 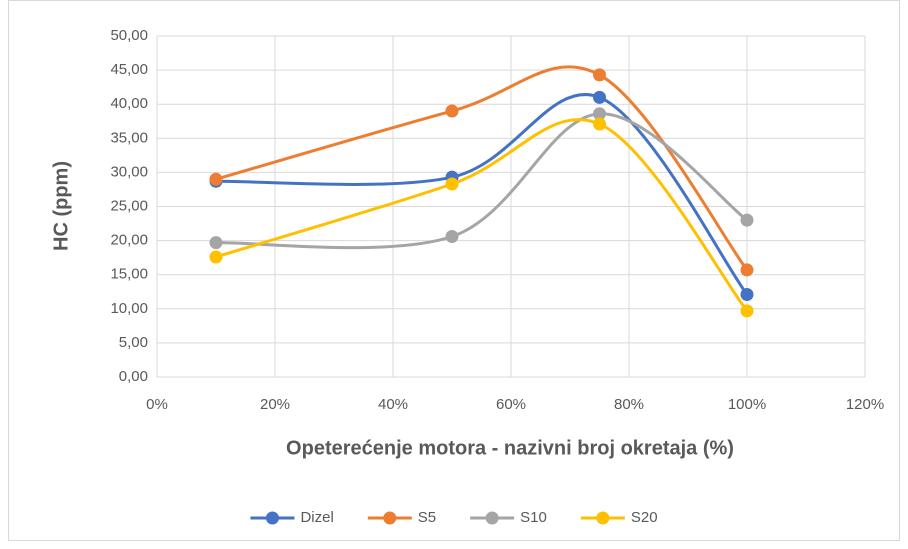 I want to click on y-axis-title: HC (ppm), so click(x=61, y=206).